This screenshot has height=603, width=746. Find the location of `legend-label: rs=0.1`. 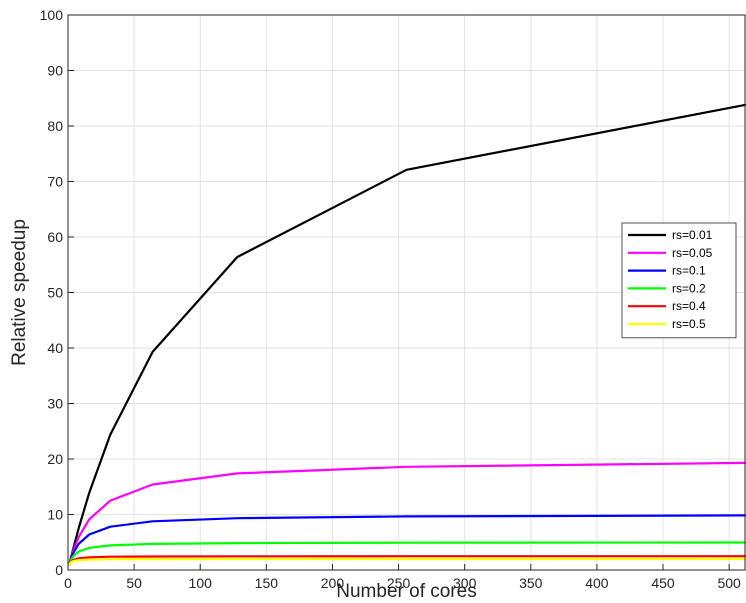

legend-label: rs=0.1 is located at coordinates (689, 271).